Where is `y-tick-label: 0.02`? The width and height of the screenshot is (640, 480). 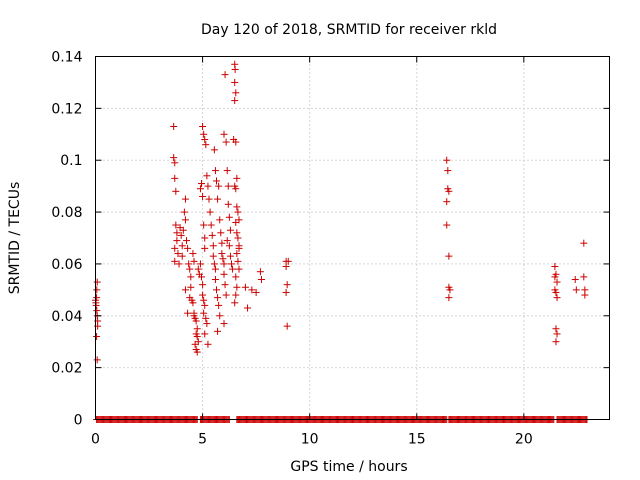
y-tick-label: 0.02 is located at coordinates (66, 369).